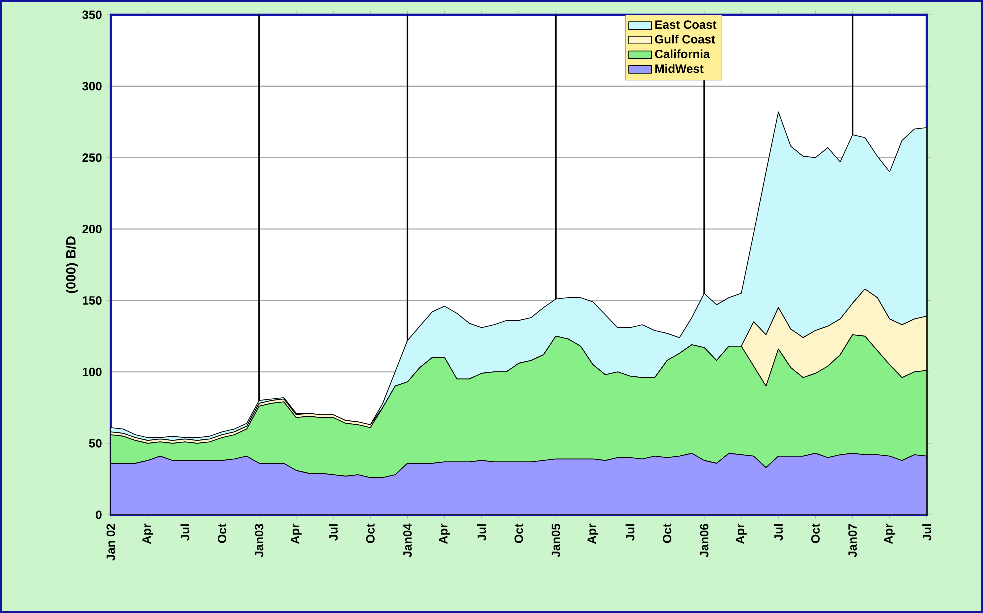  Describe the element at coordinates (92, 372) in the screenshot. I see `y-tick-label: 100` at that location.